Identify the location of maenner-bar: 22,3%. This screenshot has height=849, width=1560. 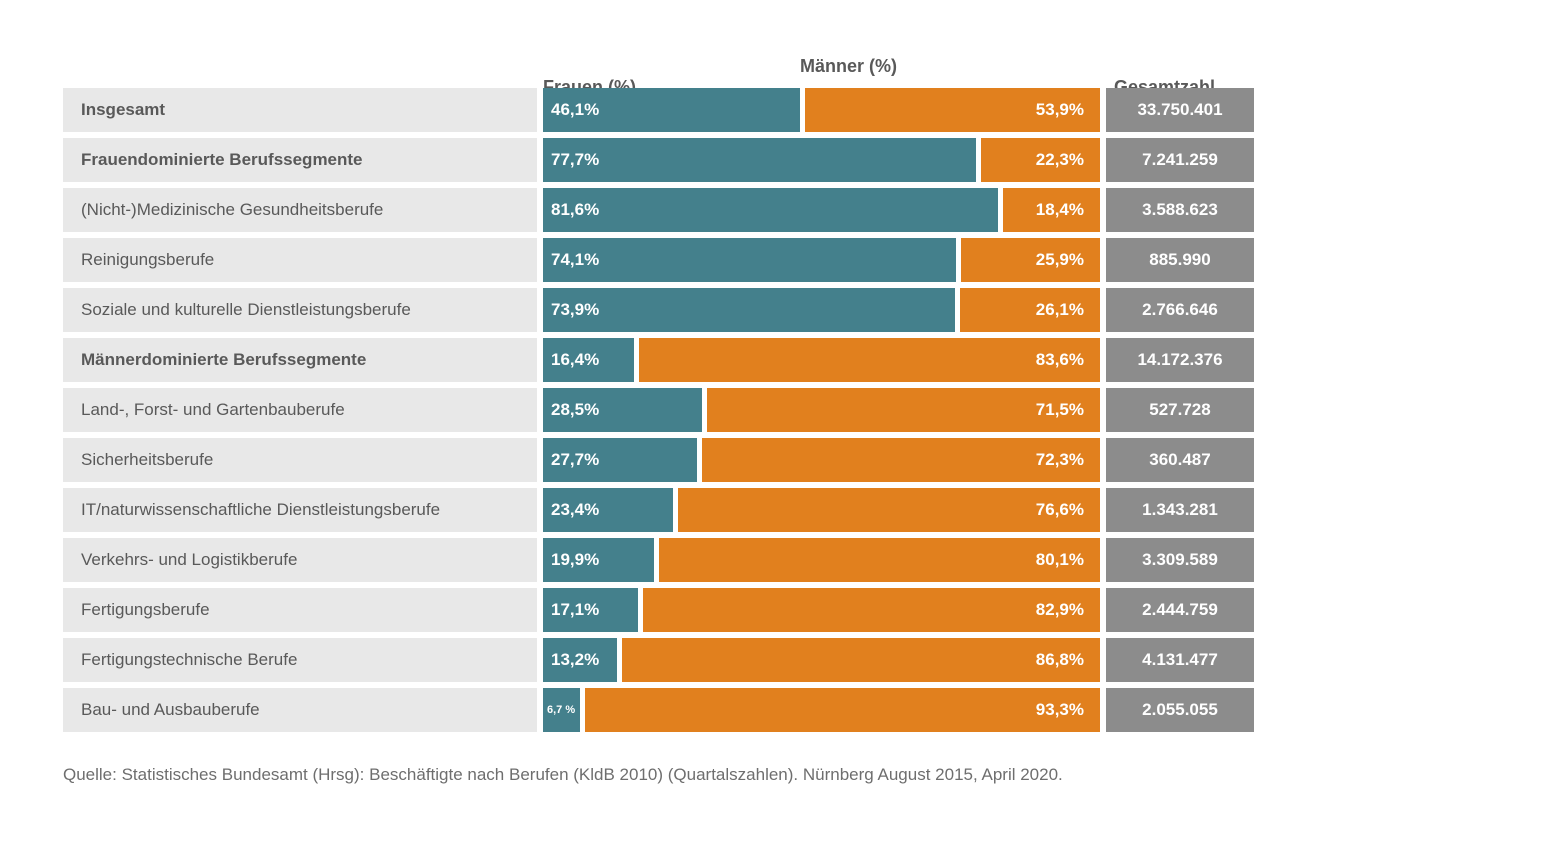
(1040, 160).